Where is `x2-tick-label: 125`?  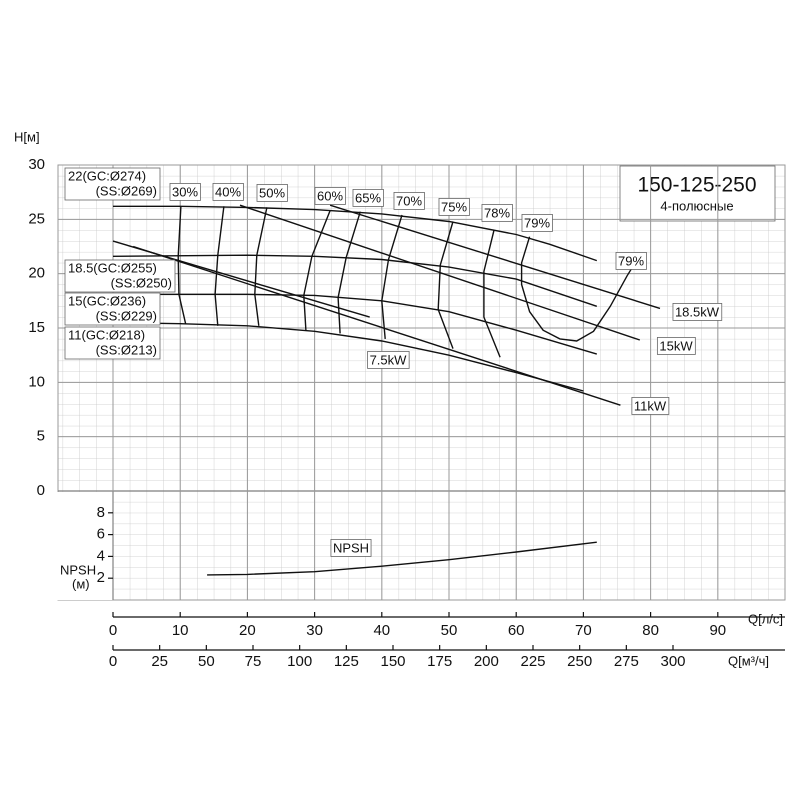 x2-tick-label: 125 is located at coordinates (346, 661).